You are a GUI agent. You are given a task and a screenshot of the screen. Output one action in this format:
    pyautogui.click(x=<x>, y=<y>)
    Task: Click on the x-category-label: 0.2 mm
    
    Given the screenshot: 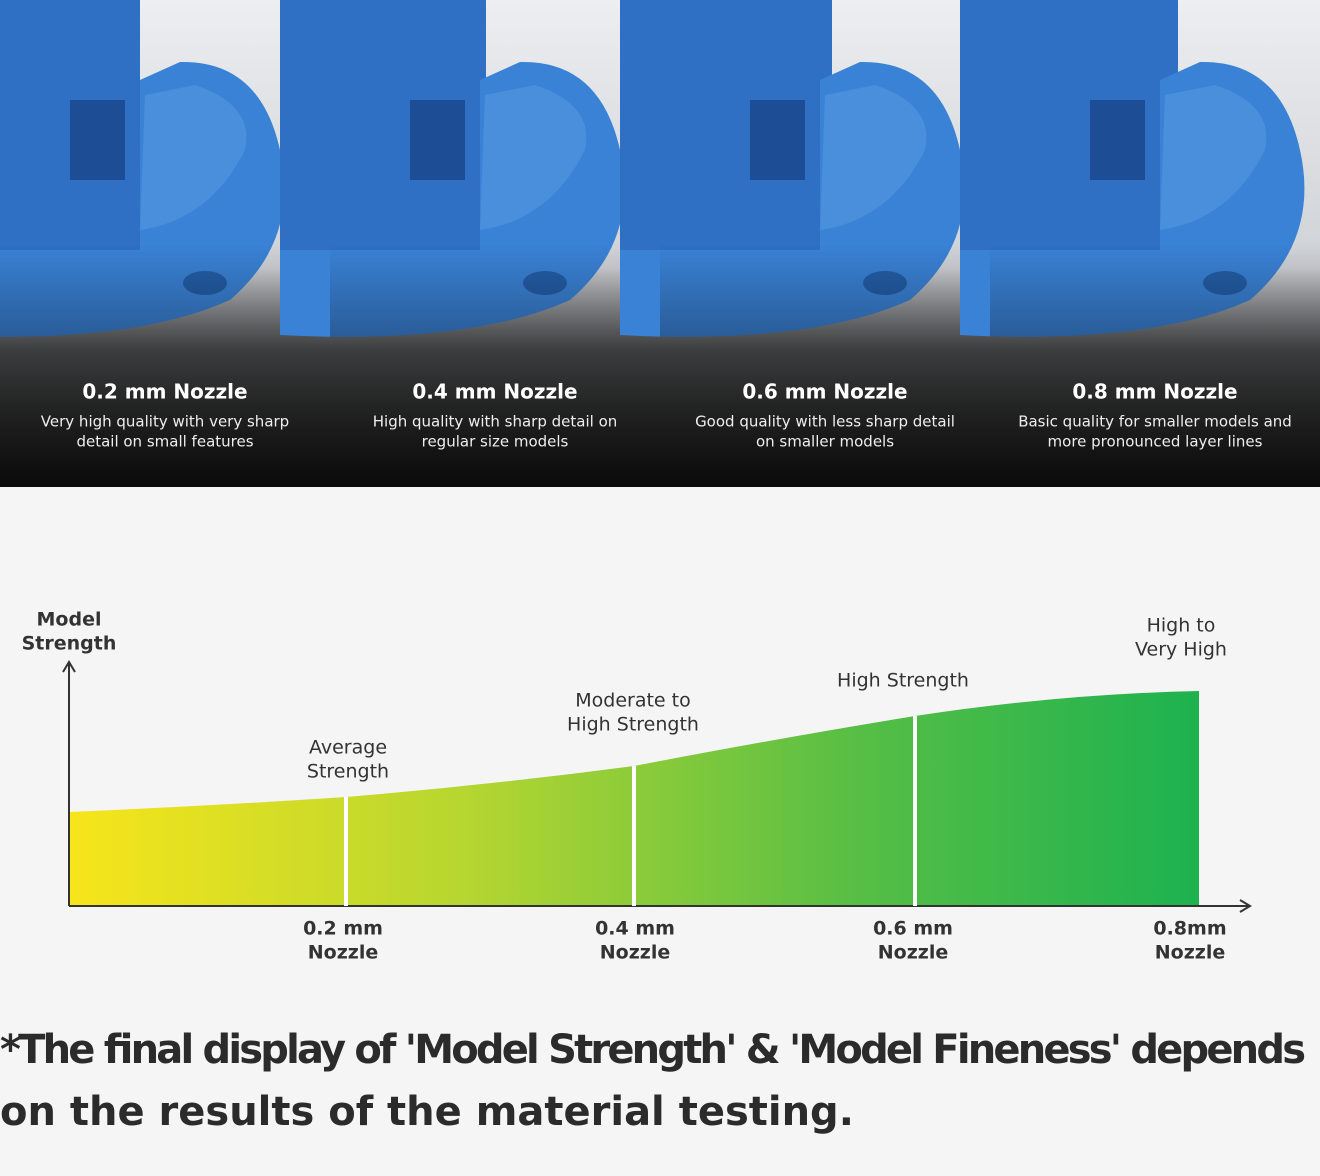 What is the action you would take?
    pyautogui.click(x=343, y=929)
    